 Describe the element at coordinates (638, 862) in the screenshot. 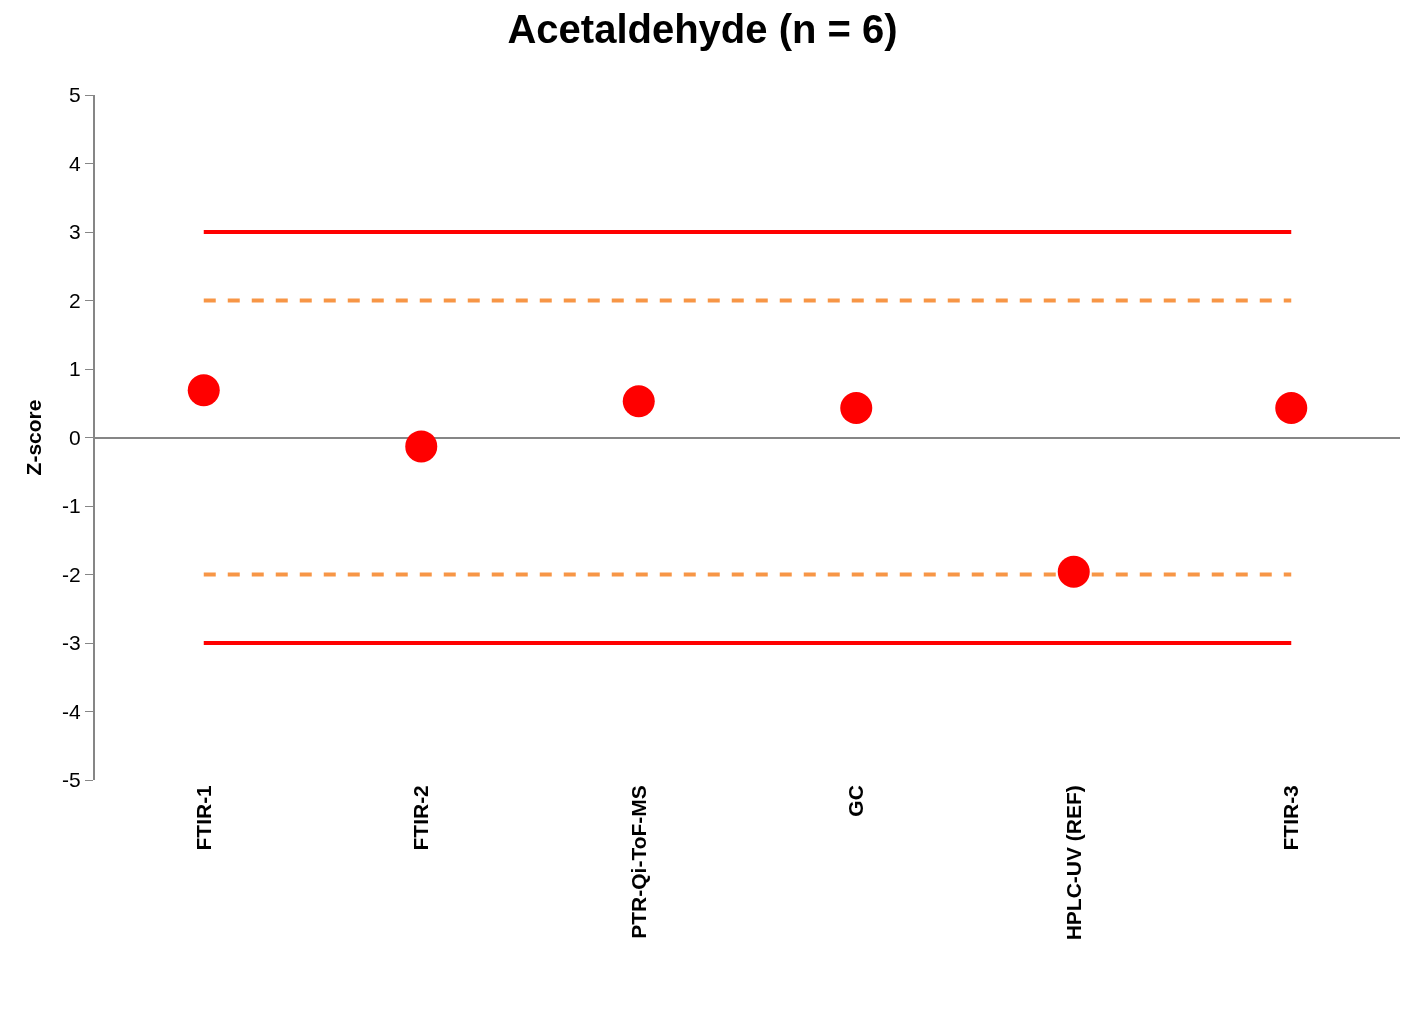

I see `x-tick-label: PTR-Qi-ToF-MS` at that location.